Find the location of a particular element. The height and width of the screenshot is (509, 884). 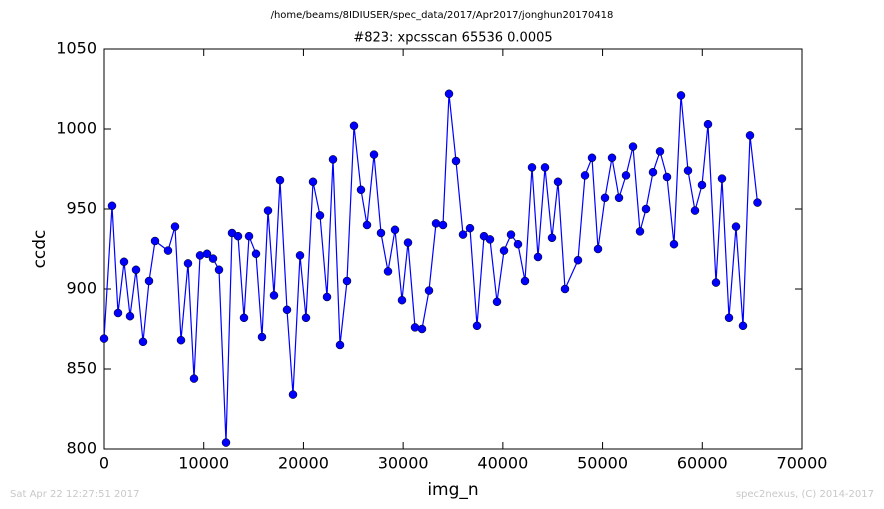

y-tick-label: 850 is located at coordinates (81, 368).